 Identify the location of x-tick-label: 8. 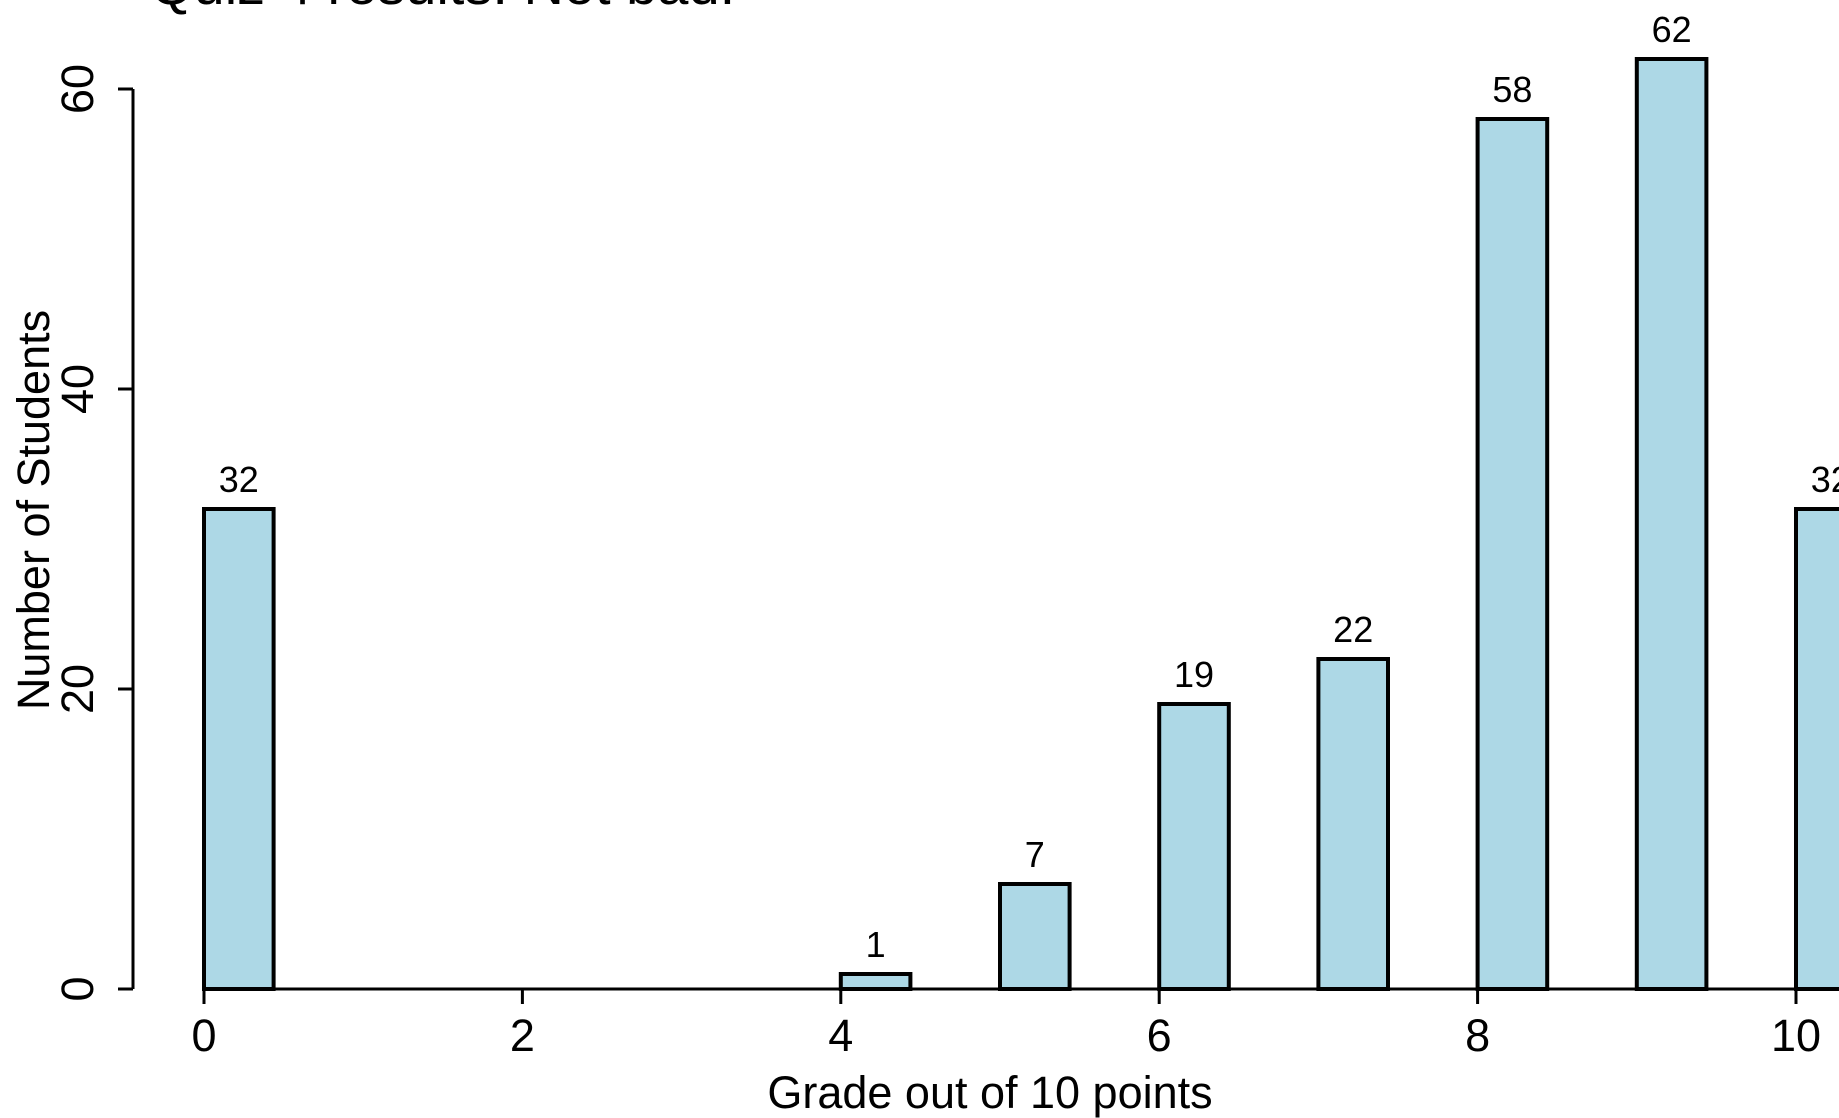
(1477, 1035).